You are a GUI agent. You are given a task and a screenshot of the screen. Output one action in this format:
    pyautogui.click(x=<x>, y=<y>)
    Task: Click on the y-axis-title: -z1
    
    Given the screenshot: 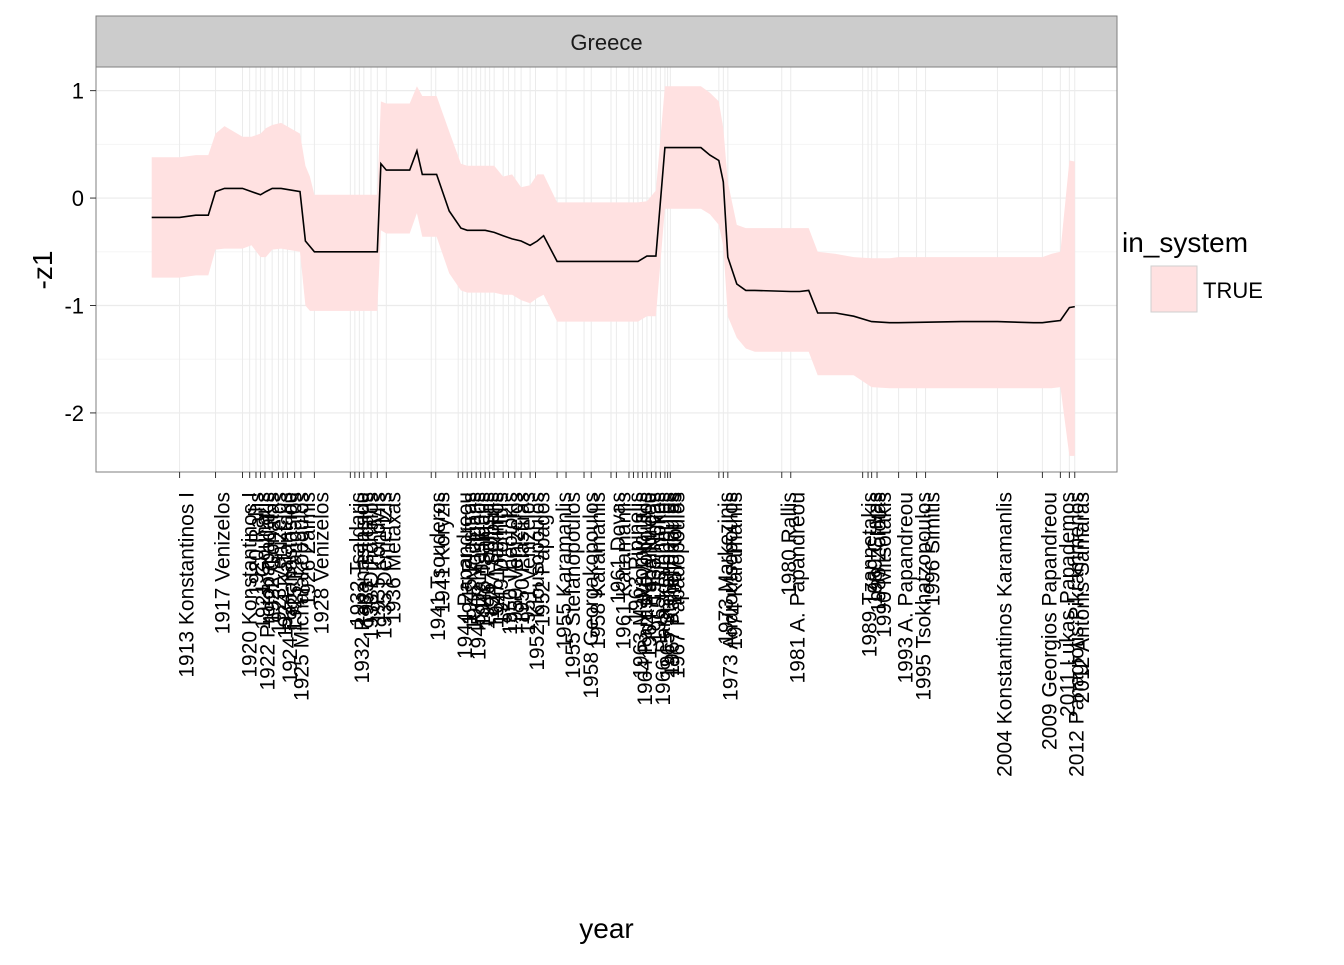 What is the action you would take?
    pyautogui.click(x=42, y=270)
    